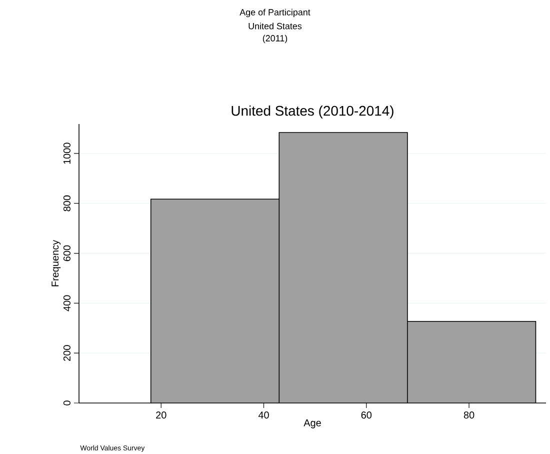 Image resolution: width=550 pixels, height=454 pixels. I want to click on x-tick-label: 20, so click(161, 415).